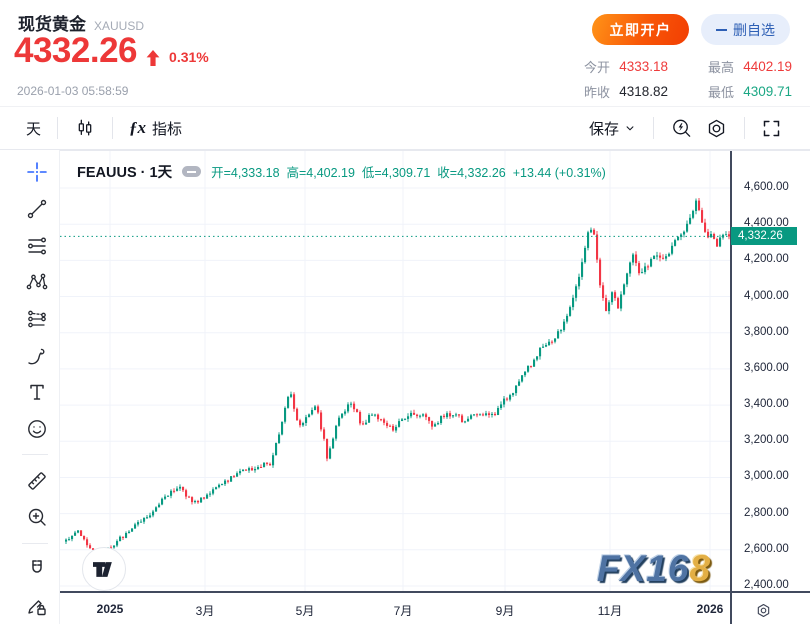 This screenshot has height=624, width=810. Describe the element at coordinates (305, 611) in the screenshot. I see `time-axis-label: 5月` at that location.